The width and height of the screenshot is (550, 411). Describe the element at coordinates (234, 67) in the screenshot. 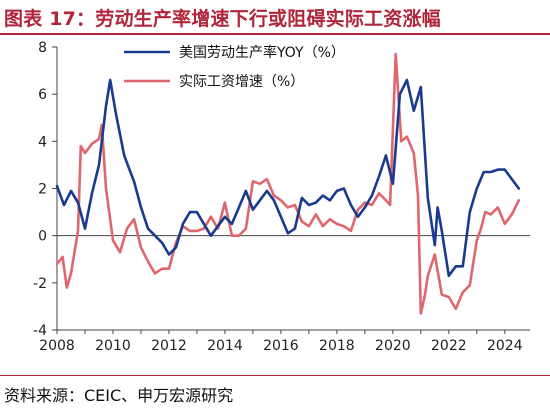

I see `legend: 美国劳动生产率YOY（%） 实际工资增速（%）` at that location.